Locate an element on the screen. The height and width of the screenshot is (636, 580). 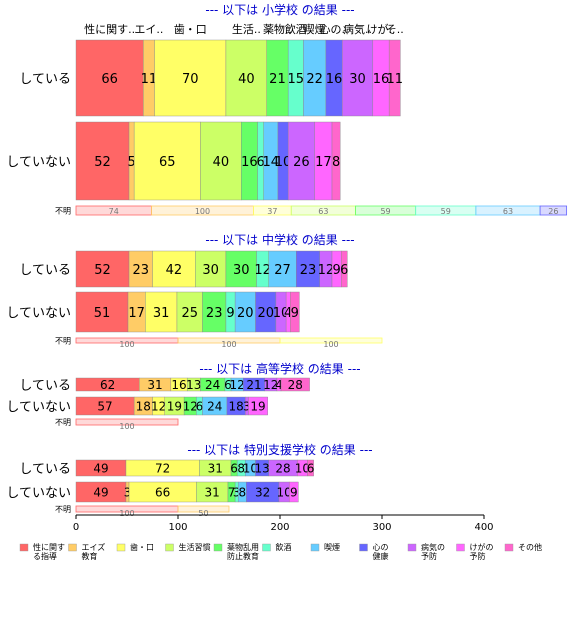
data-label: 49 is located at coordinates (100, 493).